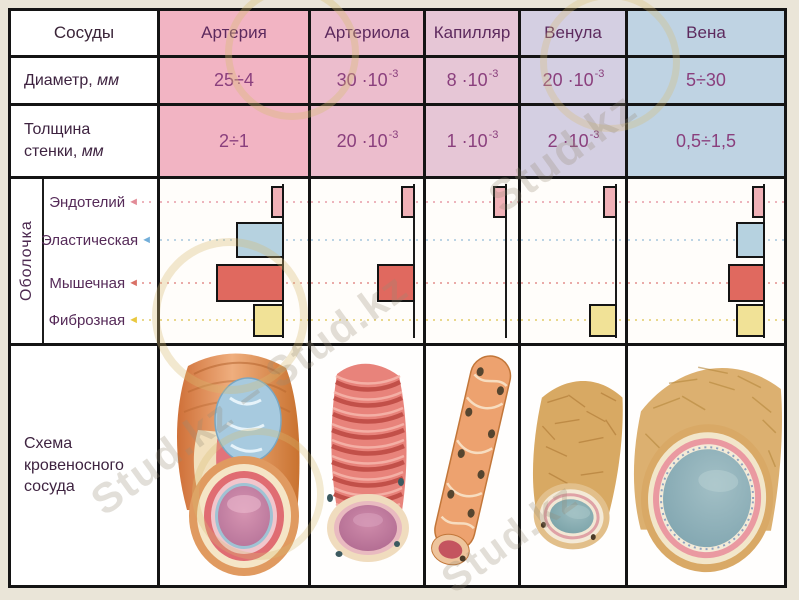 The image size is (799, 600). I want to click on thickness-label-text: Толщина стенки,, so click(57, 140).